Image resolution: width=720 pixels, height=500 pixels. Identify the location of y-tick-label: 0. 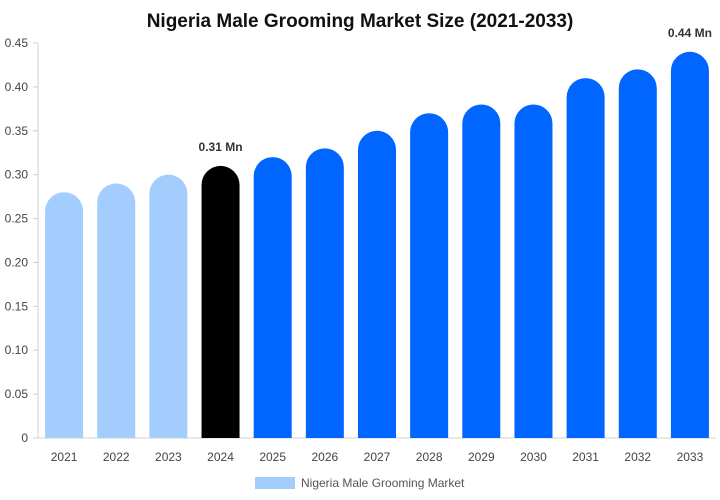
(24, 438).